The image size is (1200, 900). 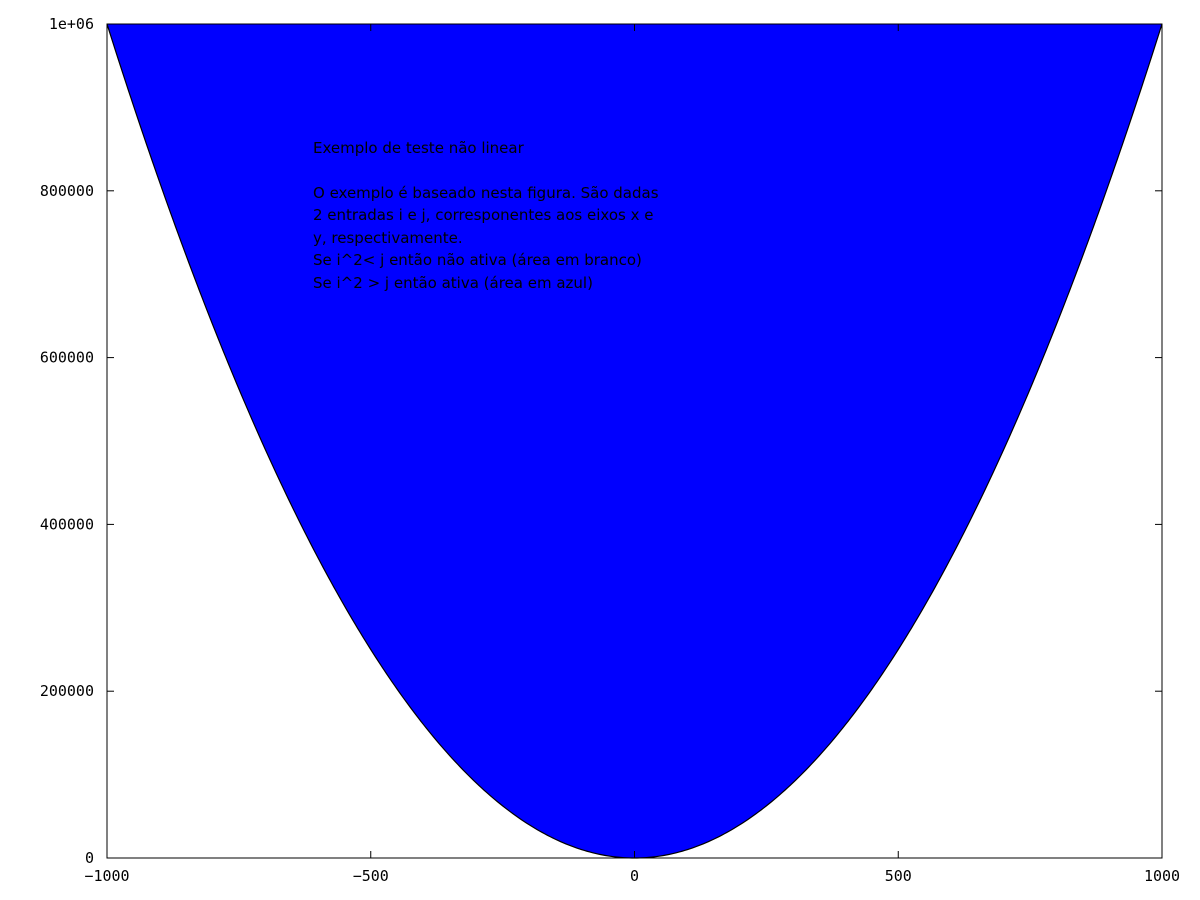 What do you see at coordinates (67, 691) in the screenshot?
I see `y-tick-label: 200000` at bounding box center [67, 691].